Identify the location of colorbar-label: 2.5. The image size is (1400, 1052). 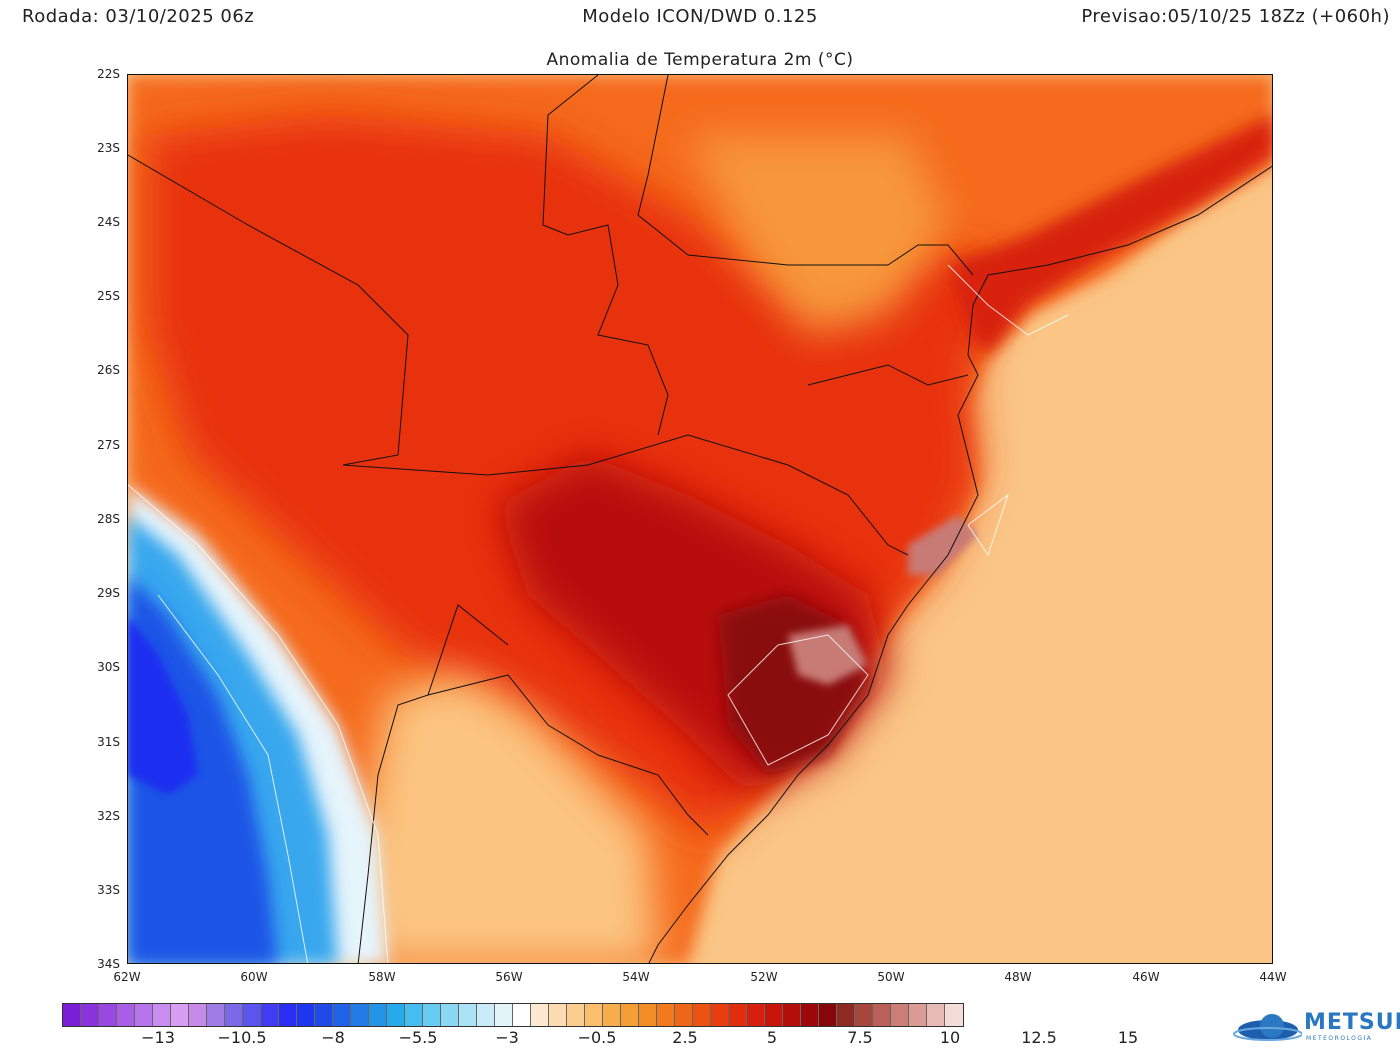
(685, 1037).